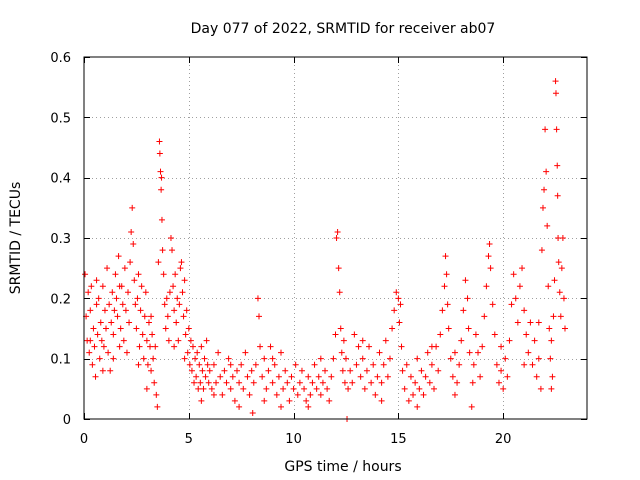 The image size is (640, 480). Describe the element at coordinates (503, 439) in the screenshot. I see `x-tick-label: 20` at that location.